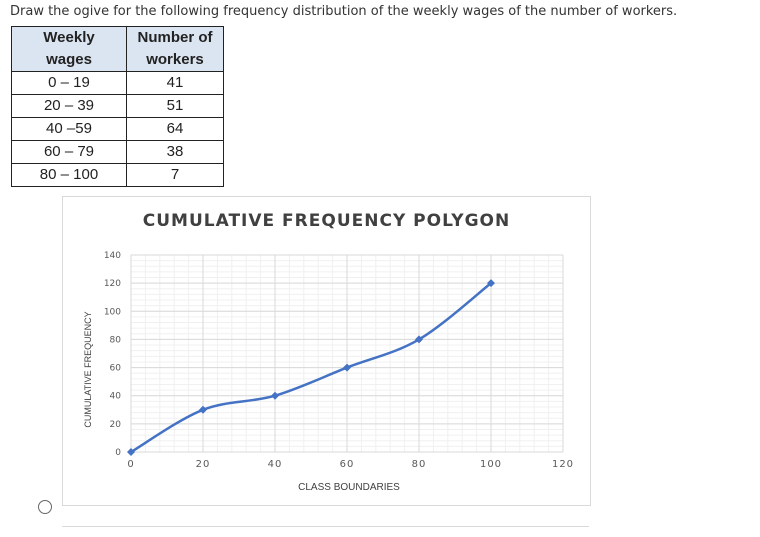 Image resolution: width=760 pixels, height=537 pixels. Describe the element at coordinates (325, 531) in the screenshot. I see `next-option-box` at that location.